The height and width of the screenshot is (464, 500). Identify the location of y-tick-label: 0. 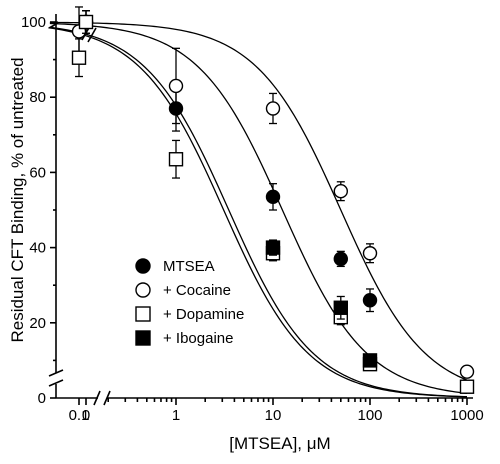
(42, 398).